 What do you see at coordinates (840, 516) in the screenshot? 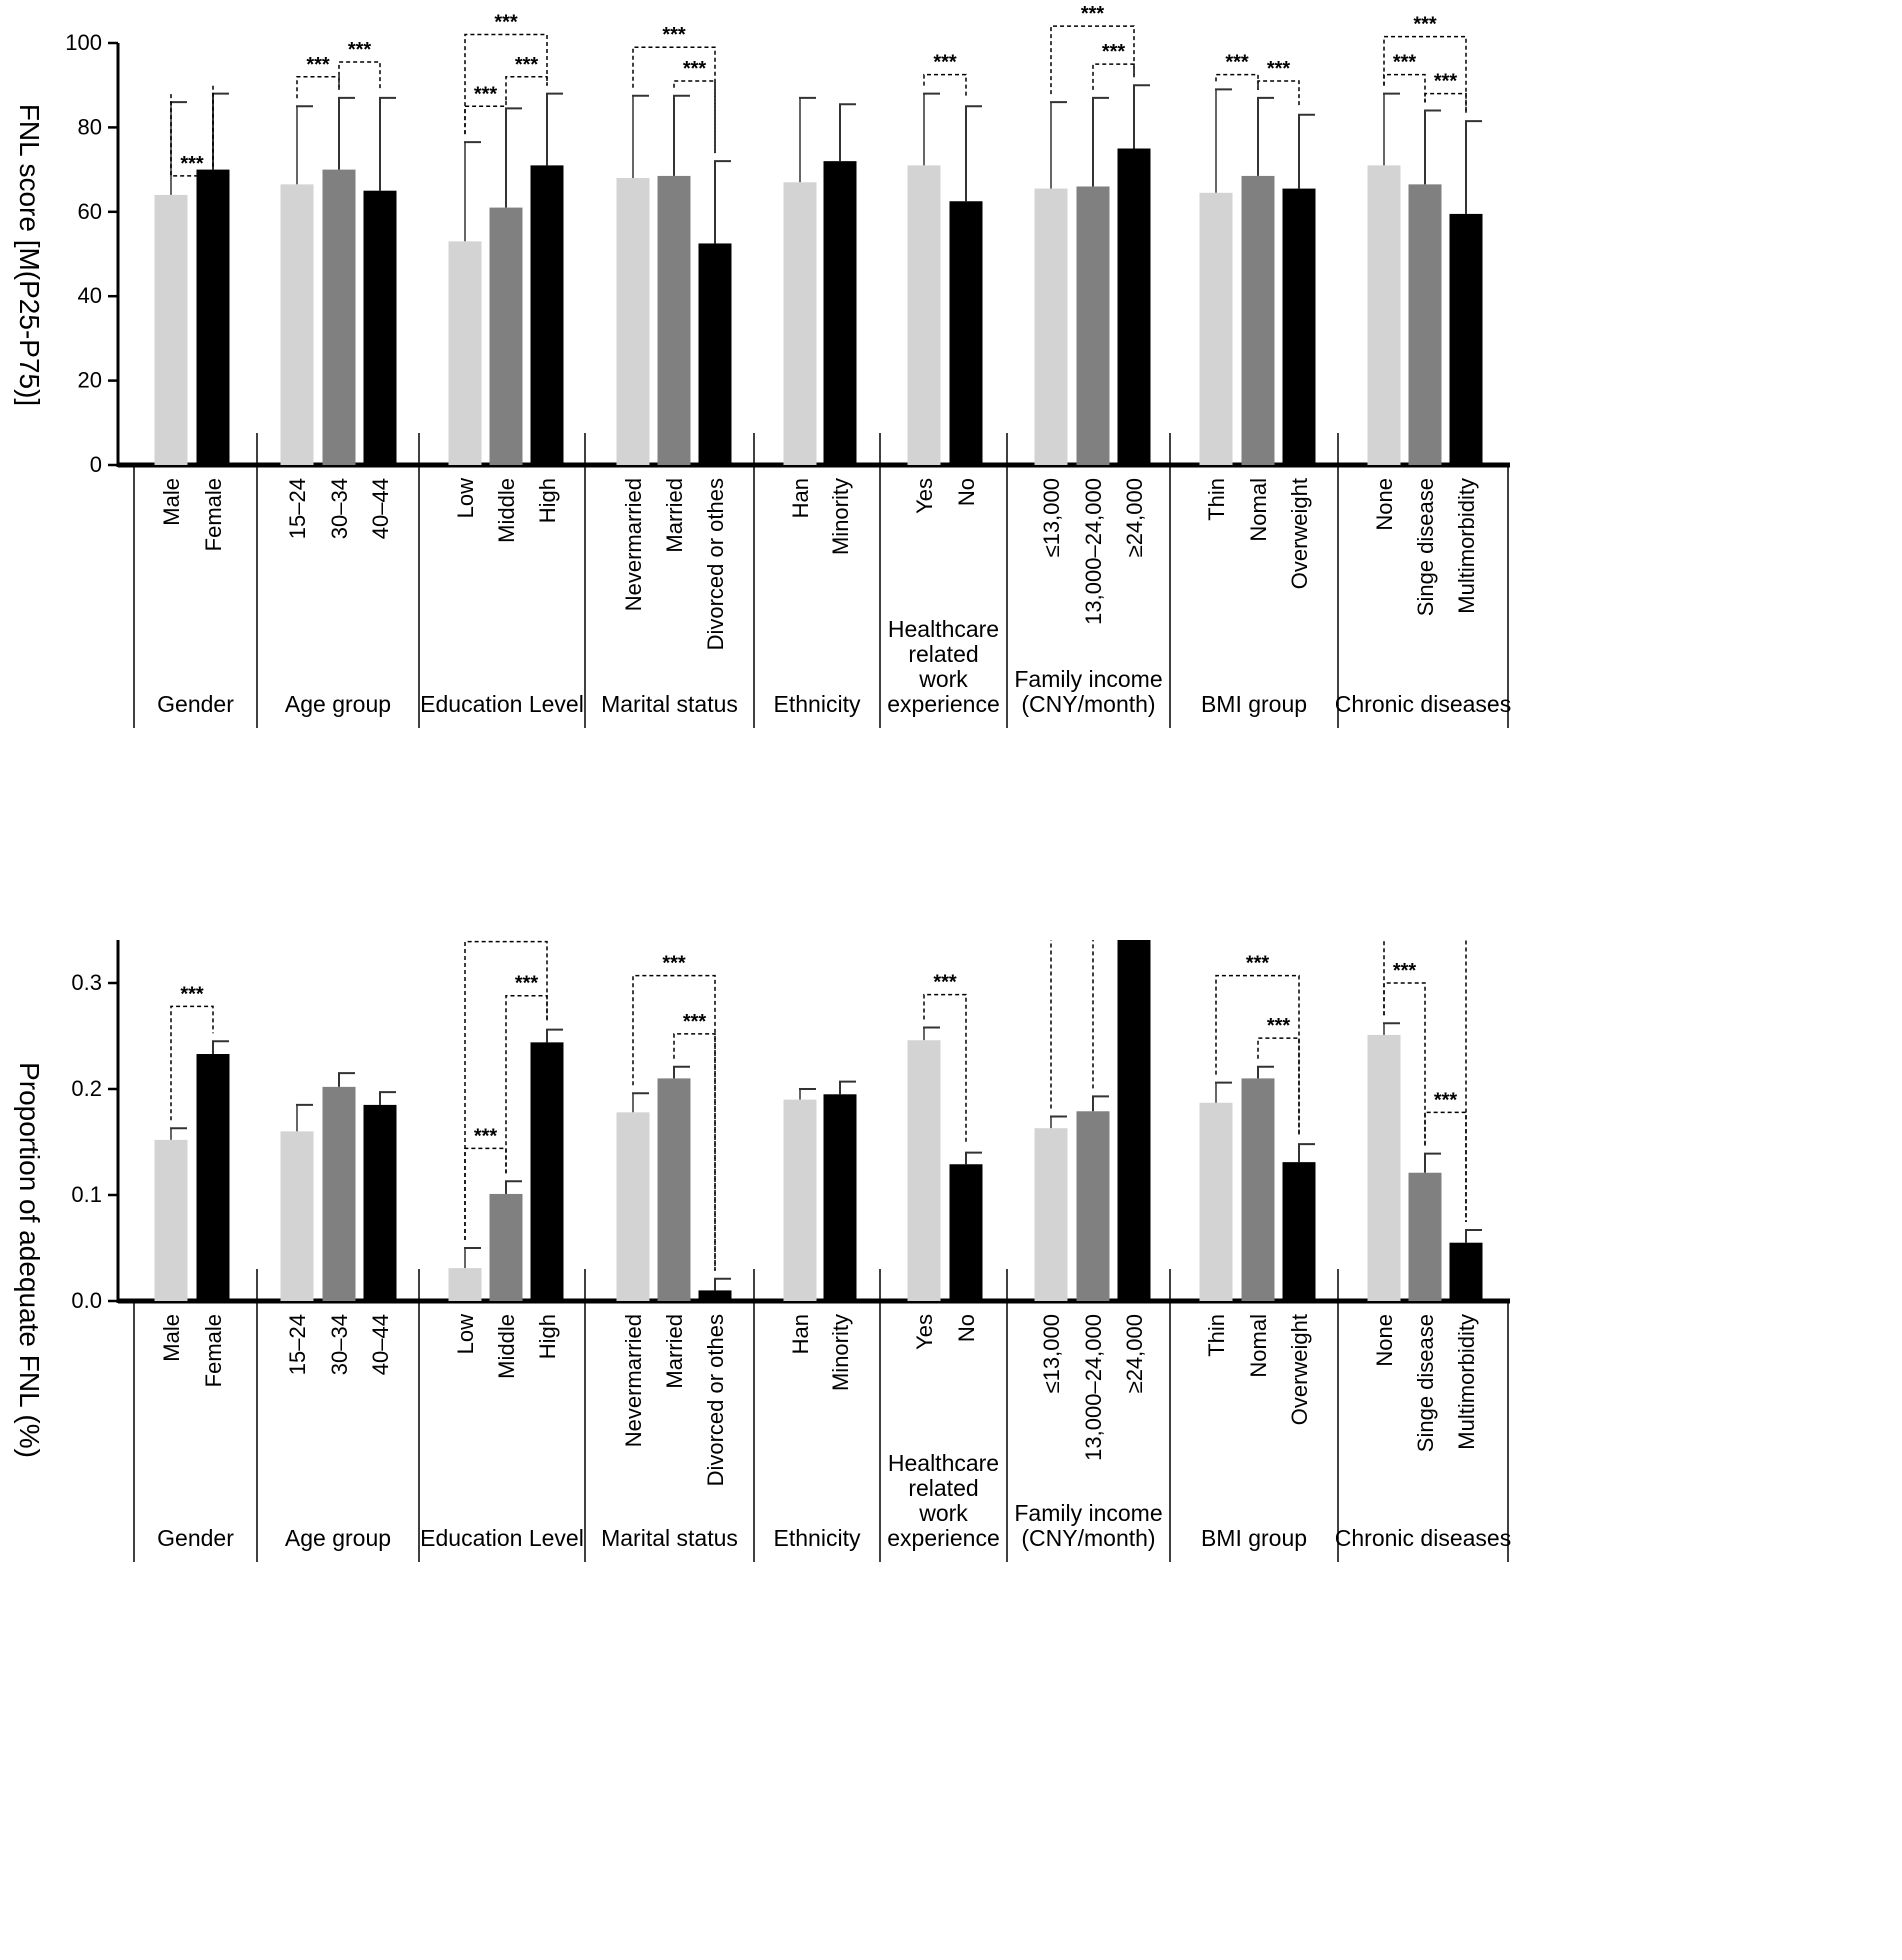
I see `top-category-label: Minority` at bounding box center [840, 516].